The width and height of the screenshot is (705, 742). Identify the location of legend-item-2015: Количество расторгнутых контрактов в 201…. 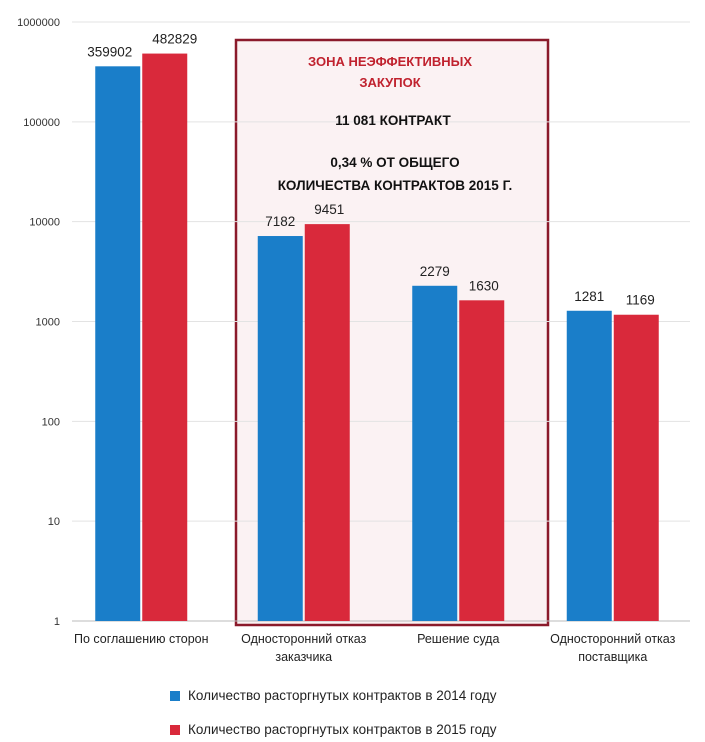
(333, 729).